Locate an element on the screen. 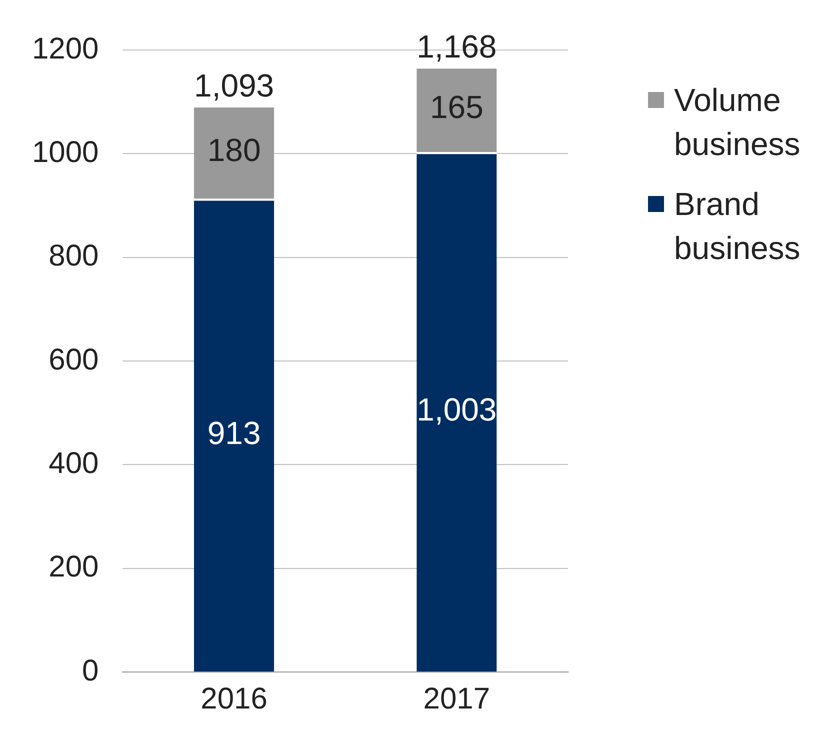 This screenshot has height=736, width=822. data-label: 180 is located at coordinates (234, 150).